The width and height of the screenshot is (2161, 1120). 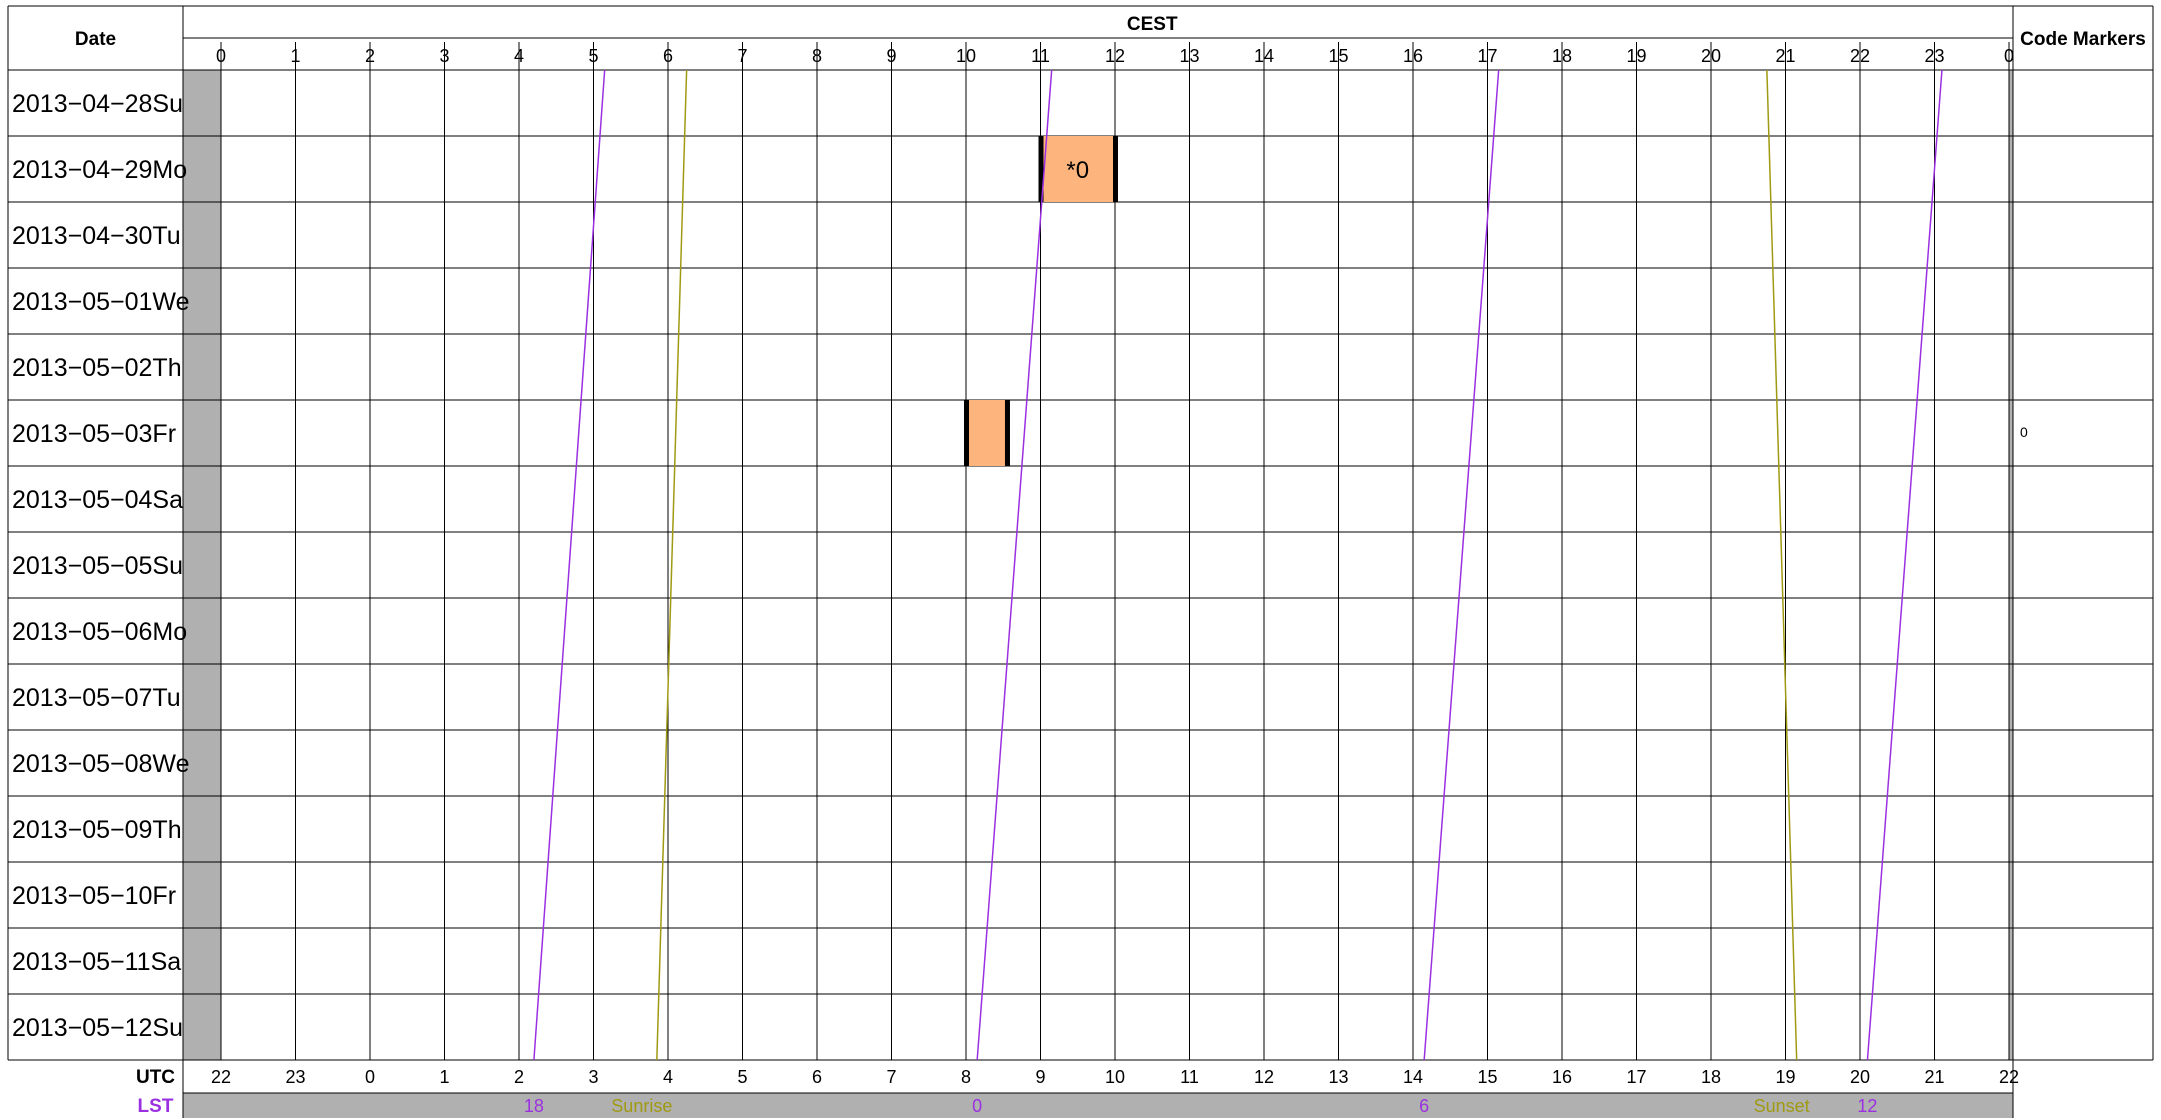 What do you see at coordinates (1264, 1077) in the screenshot?
I see `utc-tick-label: 12` at bounding box center [1264, 1077].